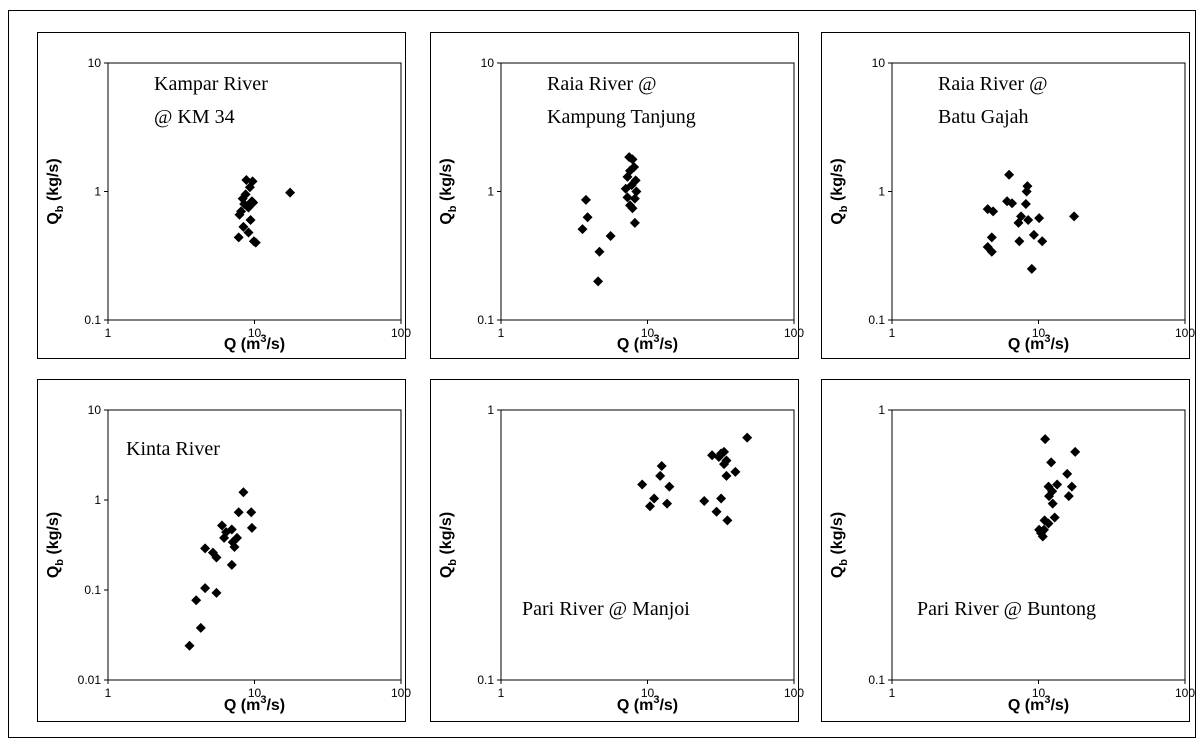 This screenshot has width=1203, height=747. What do you see at coordinates (647, 545) in the screenshot?
I see `plot-area` at bounding box center [647, 545].